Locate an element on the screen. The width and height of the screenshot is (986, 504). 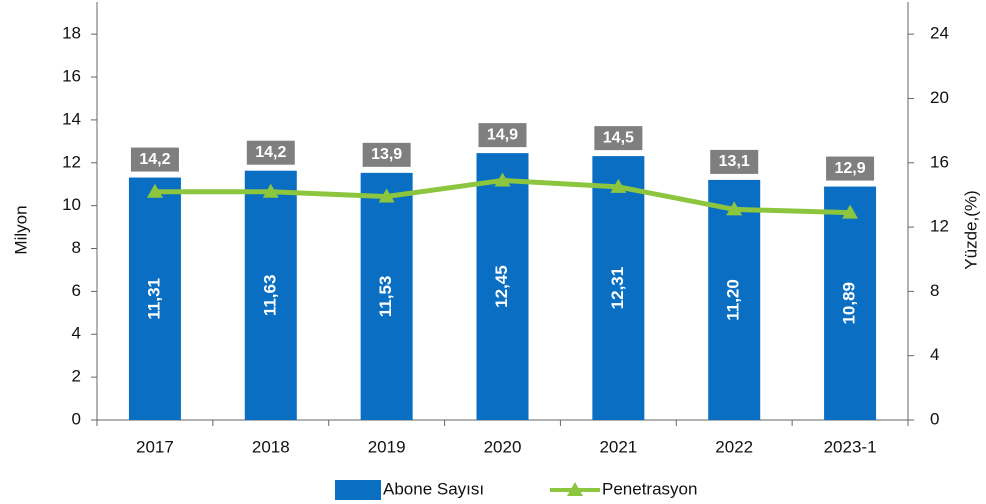
y-tick-label: 8 is located at coordinates (76, 247).